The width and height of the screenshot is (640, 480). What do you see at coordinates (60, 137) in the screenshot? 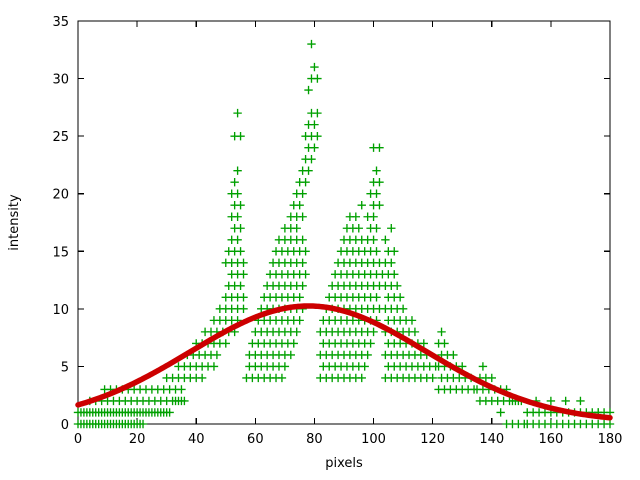
I see `y-tick-label: 25` at bounding box center [60, 137].